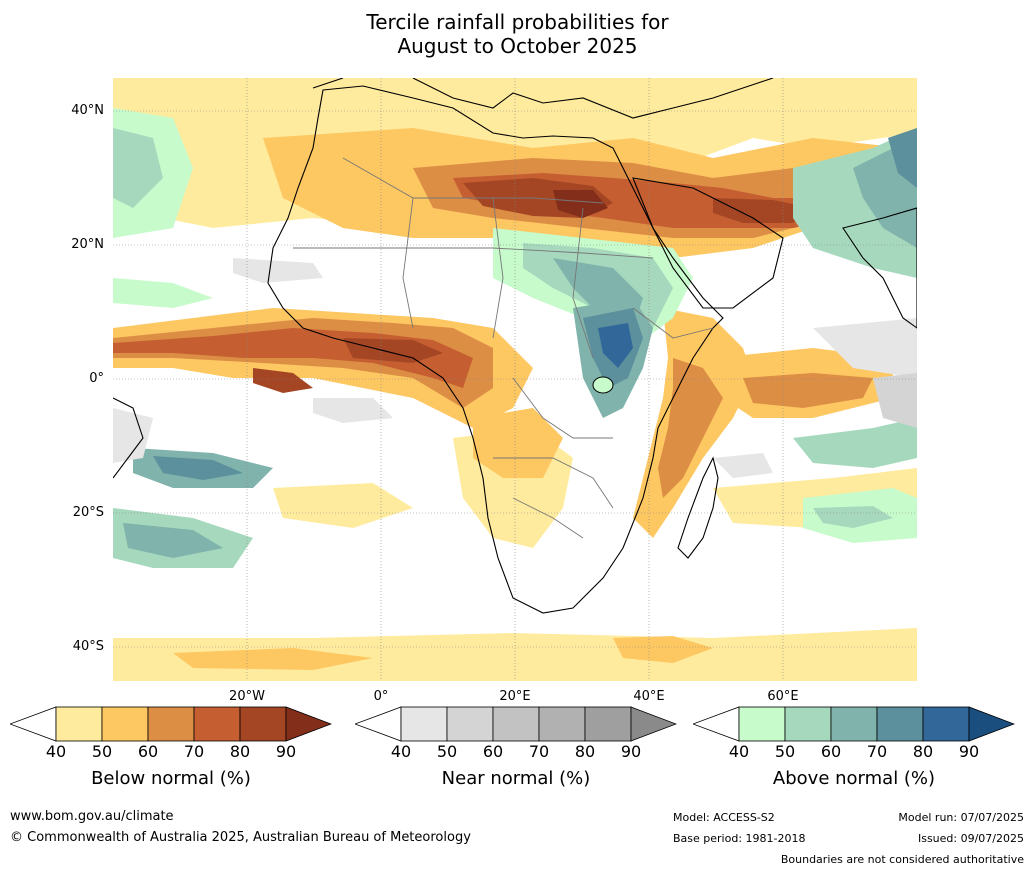 The image size is (1035, 873). I want to click on near-normal-tick-label: 80, so click(585, 751).